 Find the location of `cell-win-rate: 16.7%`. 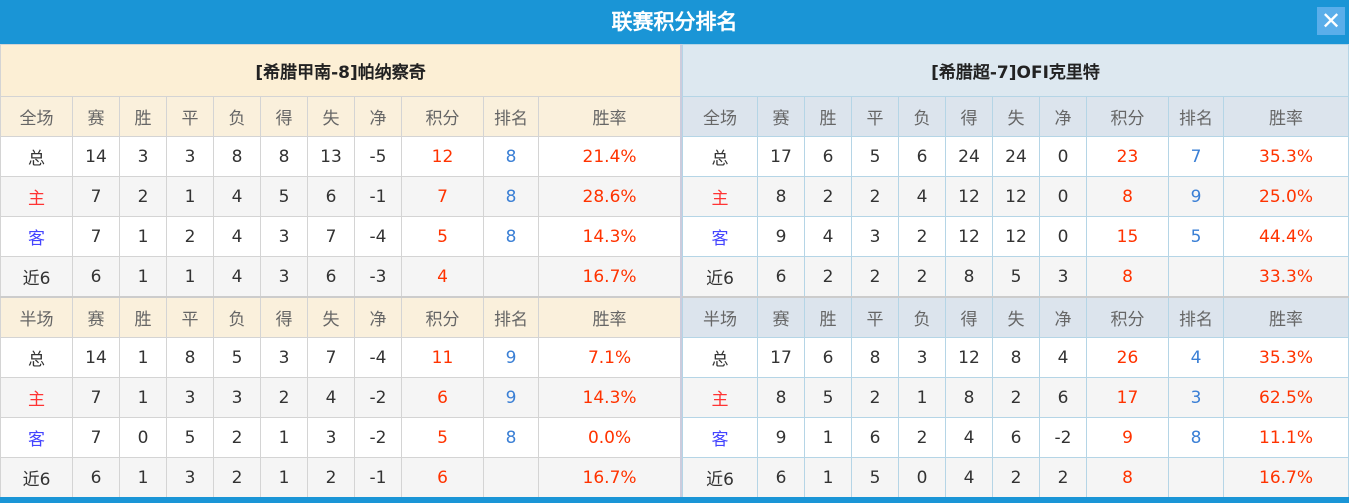

cell-win-rate: 16.7% is located at coordinates (609, 277).